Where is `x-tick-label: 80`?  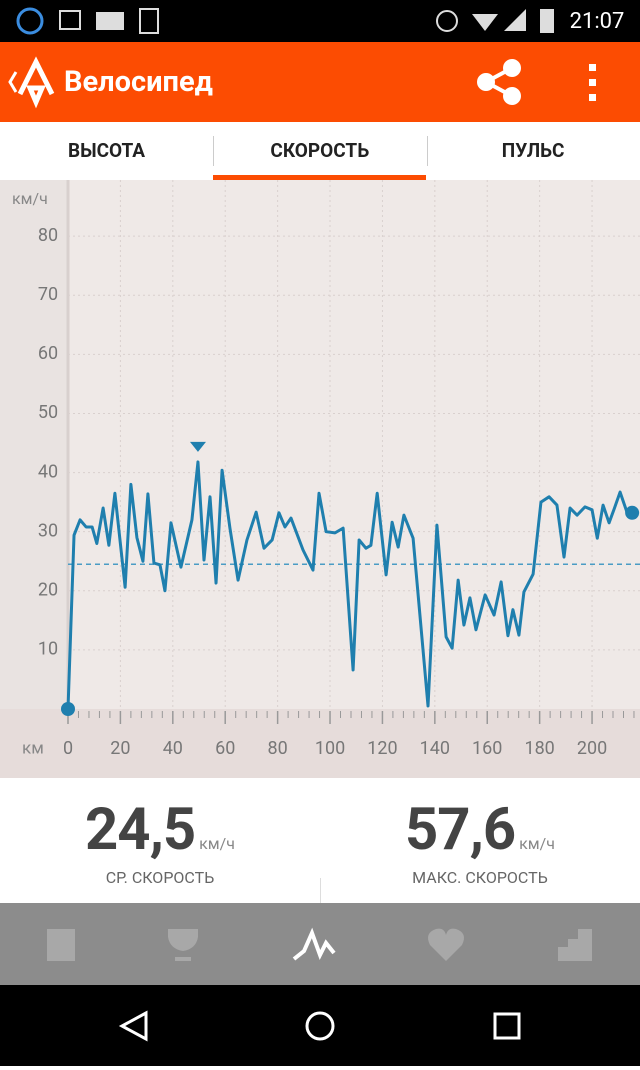
x-tick-label: 80 is located at coordinates (278, 748).